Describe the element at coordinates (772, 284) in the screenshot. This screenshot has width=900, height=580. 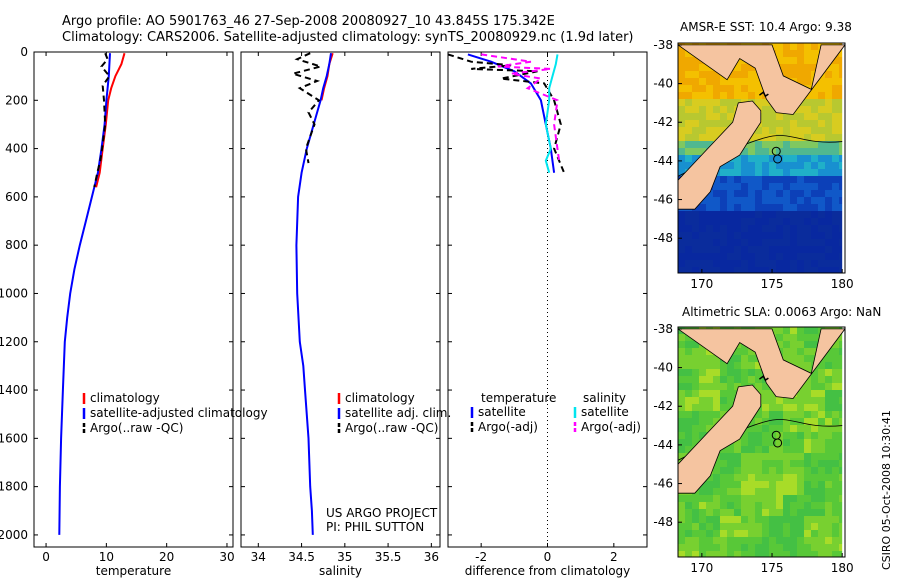
I see `sst-map-xtick-label: 175` at that location.